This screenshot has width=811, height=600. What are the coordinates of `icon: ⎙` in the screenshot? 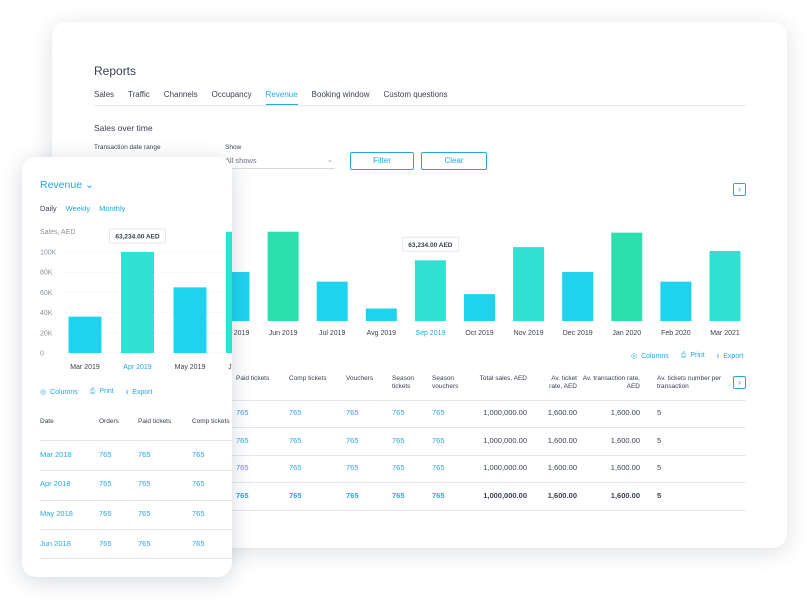 It's located at (92, 391).